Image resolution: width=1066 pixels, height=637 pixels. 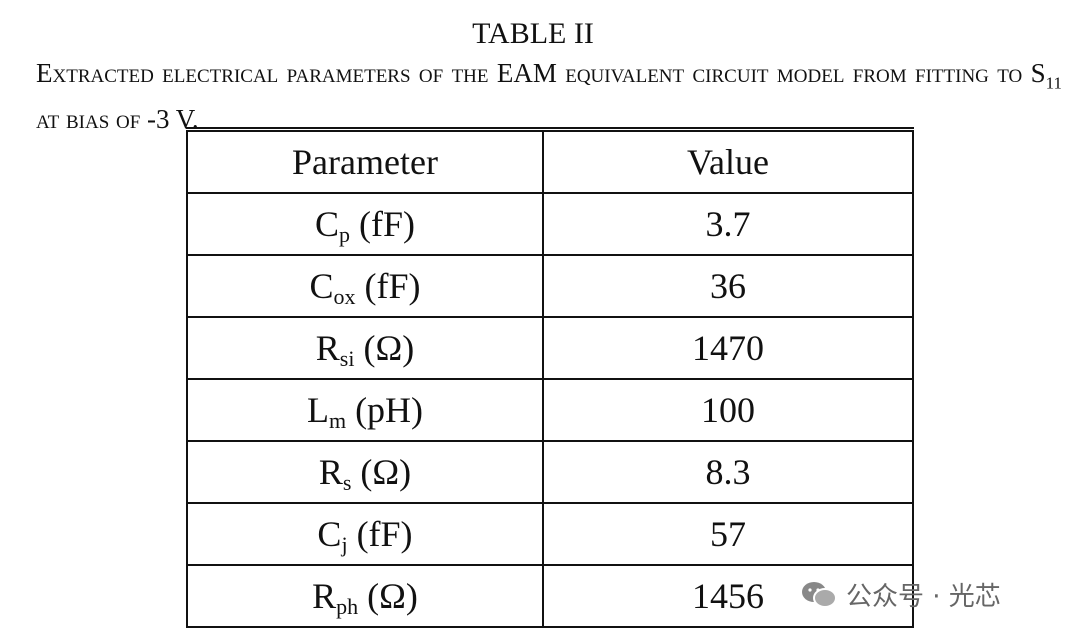 What do you see at coordinates (728, 286) in the screenshot?
I see `value-cell: 36` at bounding box center [728, 286].